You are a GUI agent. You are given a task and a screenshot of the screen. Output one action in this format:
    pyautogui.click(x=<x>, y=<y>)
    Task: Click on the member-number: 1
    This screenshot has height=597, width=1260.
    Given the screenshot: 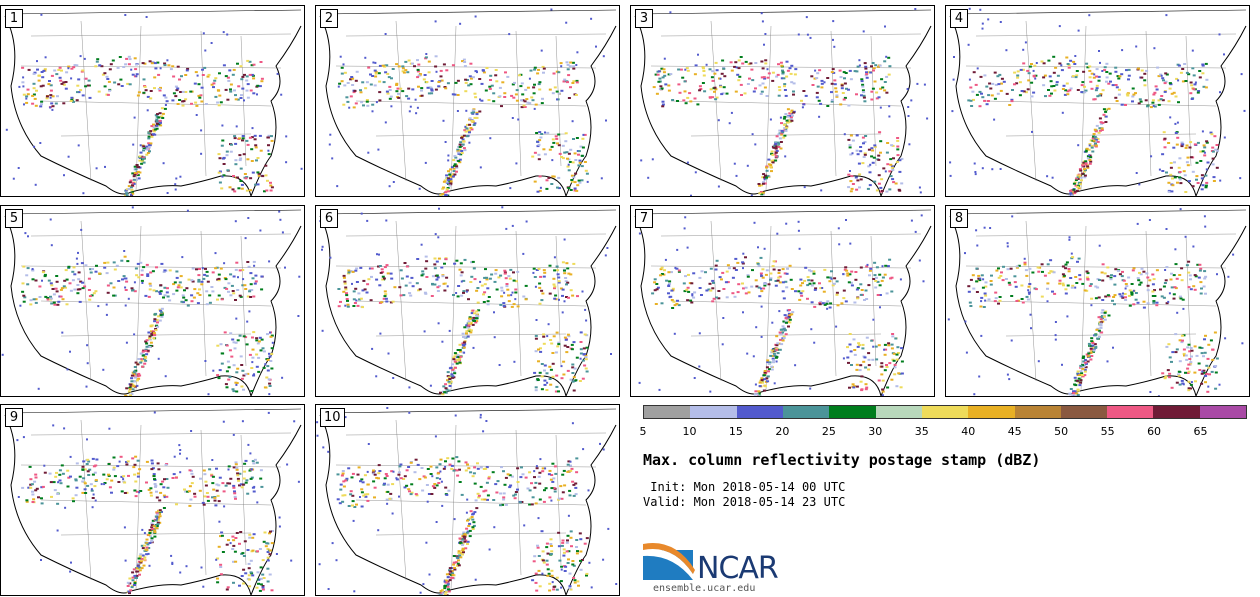 What is the action you would take?
    pyautogui.click(x=14, y=18)
    